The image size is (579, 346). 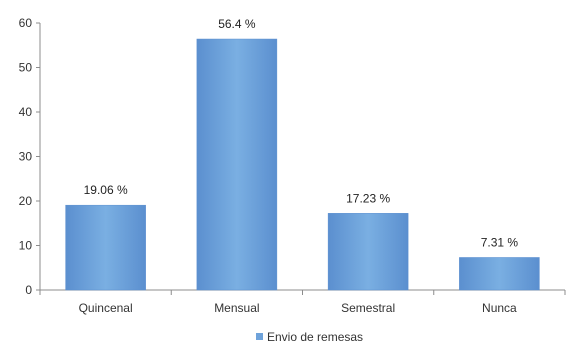 I want to click on y-axis: 0 10 20 30 40 50 60, so click(x=30, y=156).